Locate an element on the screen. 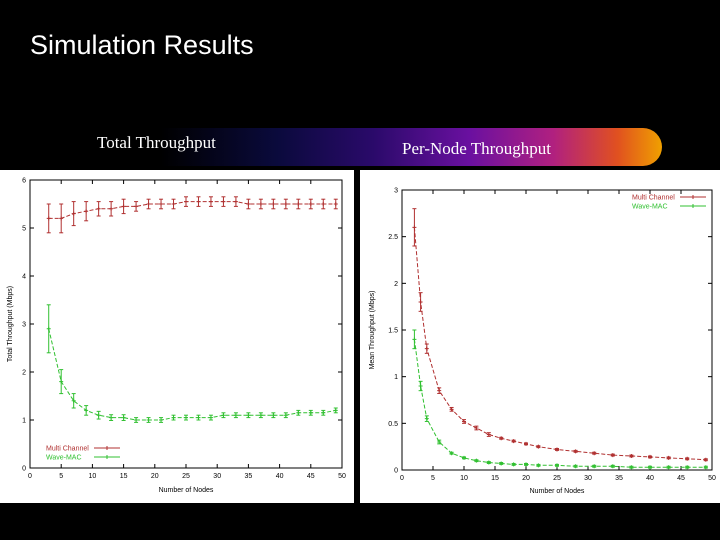  y-axis-label: Mean Throughput (Mbps) is located at coordinates (372, 330).